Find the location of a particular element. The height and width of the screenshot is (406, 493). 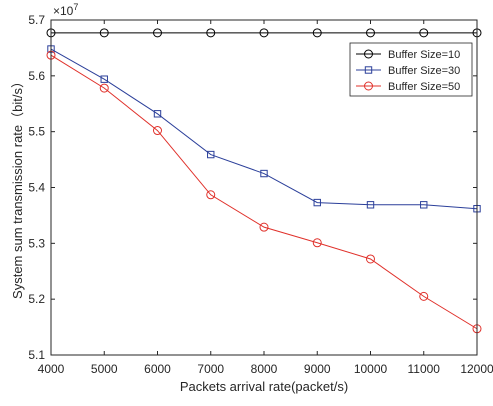

y-tick-label: 5.6 is located at coordinates (36, 76).